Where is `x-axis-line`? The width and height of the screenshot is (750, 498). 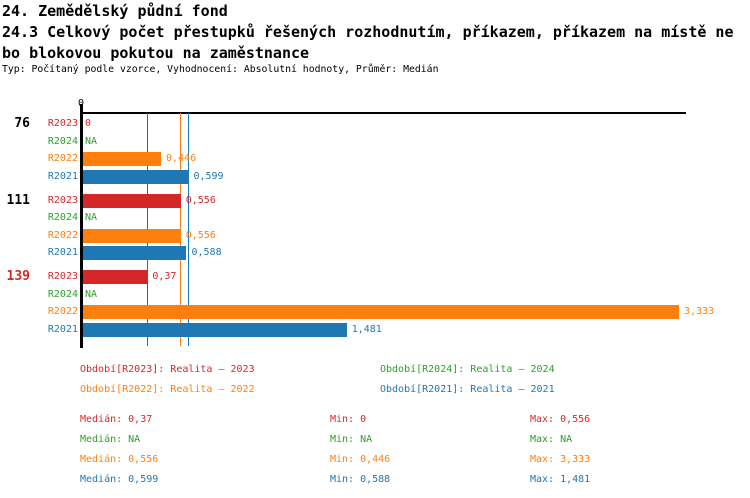
x-axis-line is located at coordinates (383, 113).